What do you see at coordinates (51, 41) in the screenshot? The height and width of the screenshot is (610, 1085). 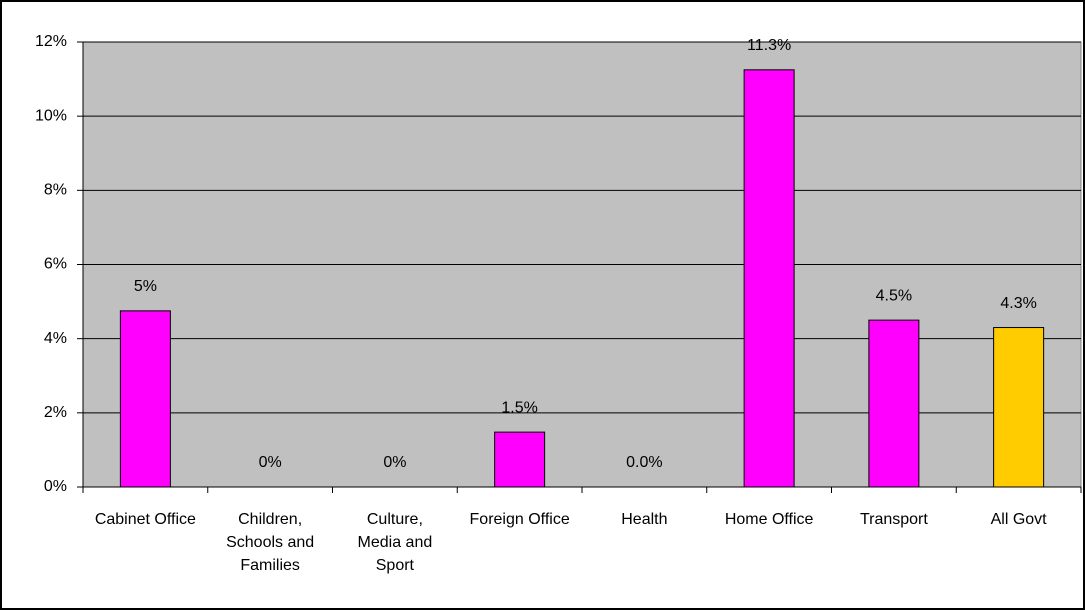 I see `y-tick-label: 12%` at bounding box center [51, 41].